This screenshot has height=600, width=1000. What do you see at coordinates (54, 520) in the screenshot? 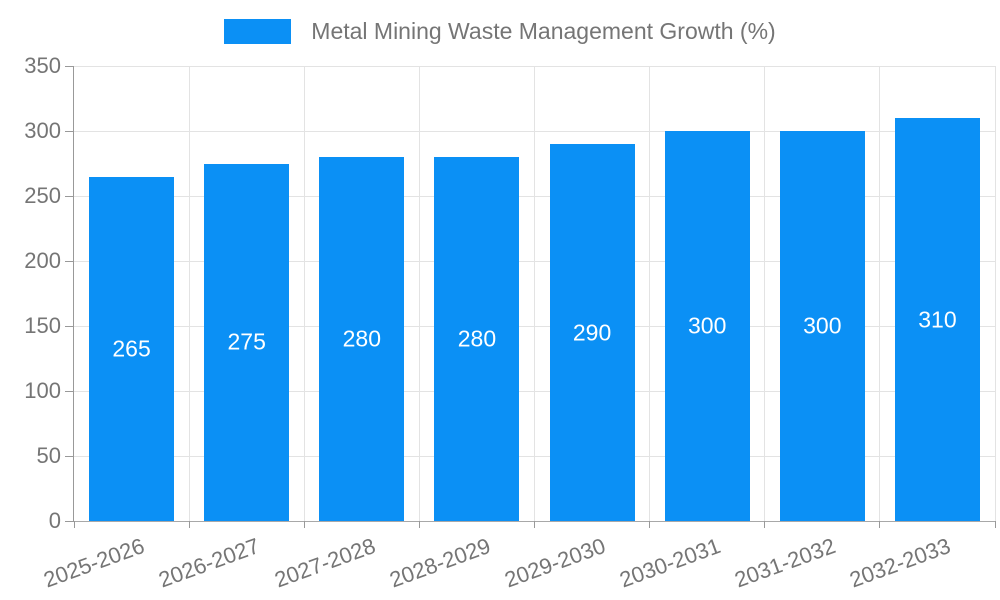
I see `y-tick-label: 0` at bounding box center [54, 520].